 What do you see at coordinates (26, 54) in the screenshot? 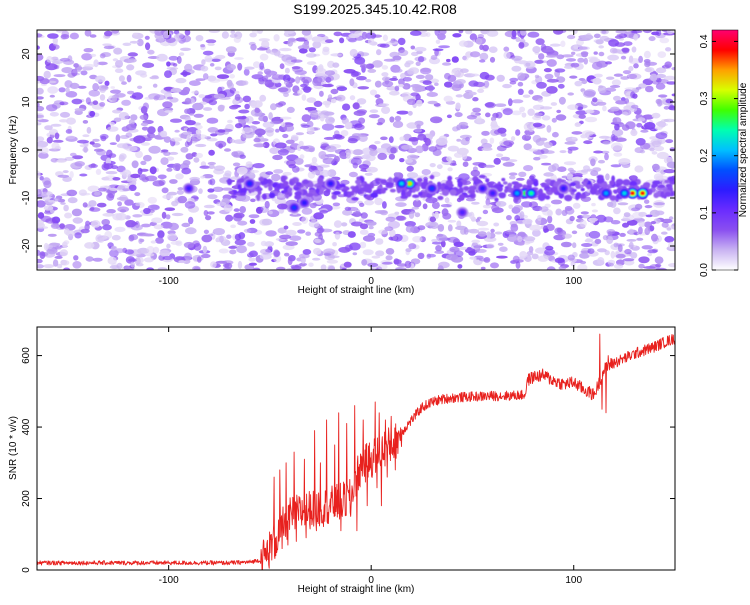
I see `y-tick-label: 20` at bounding box center [26, 54].